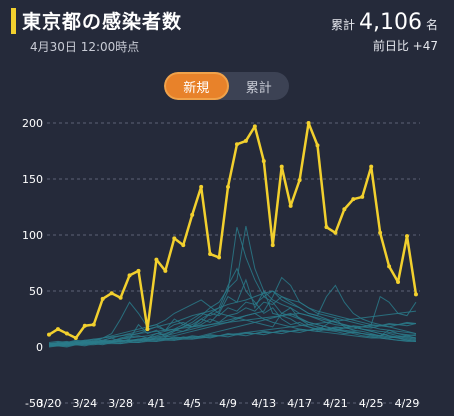  Describe the element at coordinates (299, 403) in the screenshot. I see `x-tick-label: 4/17` at that location.